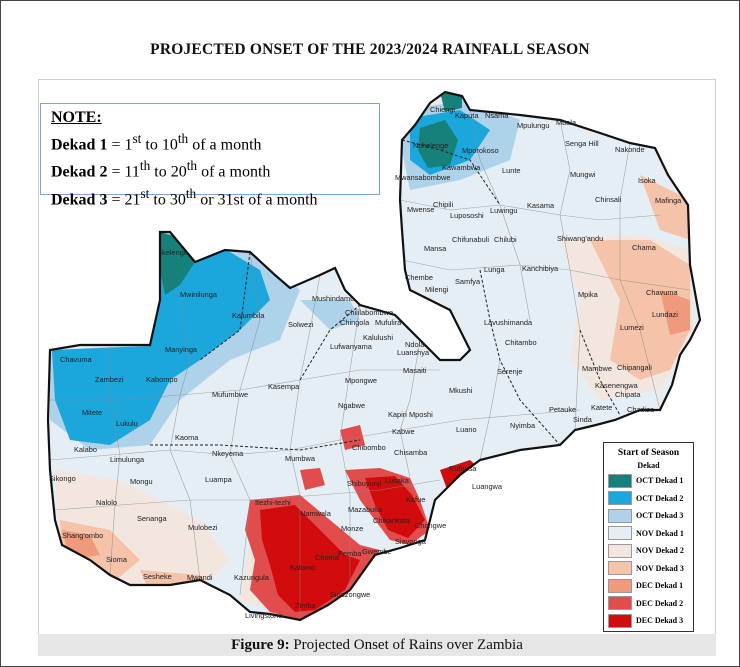 The image size is (740, 667). What do you see at coordinates (467, 115) in the screenshot?
I see `place-label: Kaputa` at bounding box center [467, 115].